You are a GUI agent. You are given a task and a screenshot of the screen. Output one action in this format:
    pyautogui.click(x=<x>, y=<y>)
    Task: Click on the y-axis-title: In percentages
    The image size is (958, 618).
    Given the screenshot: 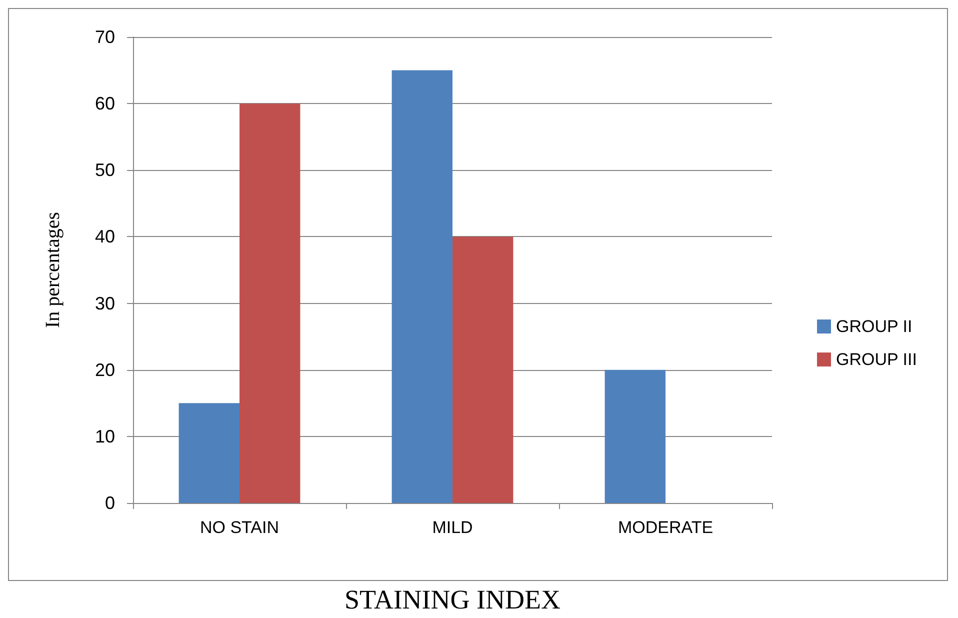 What is the action you would take?
    pyautogui.click(x=53, y=270)
    